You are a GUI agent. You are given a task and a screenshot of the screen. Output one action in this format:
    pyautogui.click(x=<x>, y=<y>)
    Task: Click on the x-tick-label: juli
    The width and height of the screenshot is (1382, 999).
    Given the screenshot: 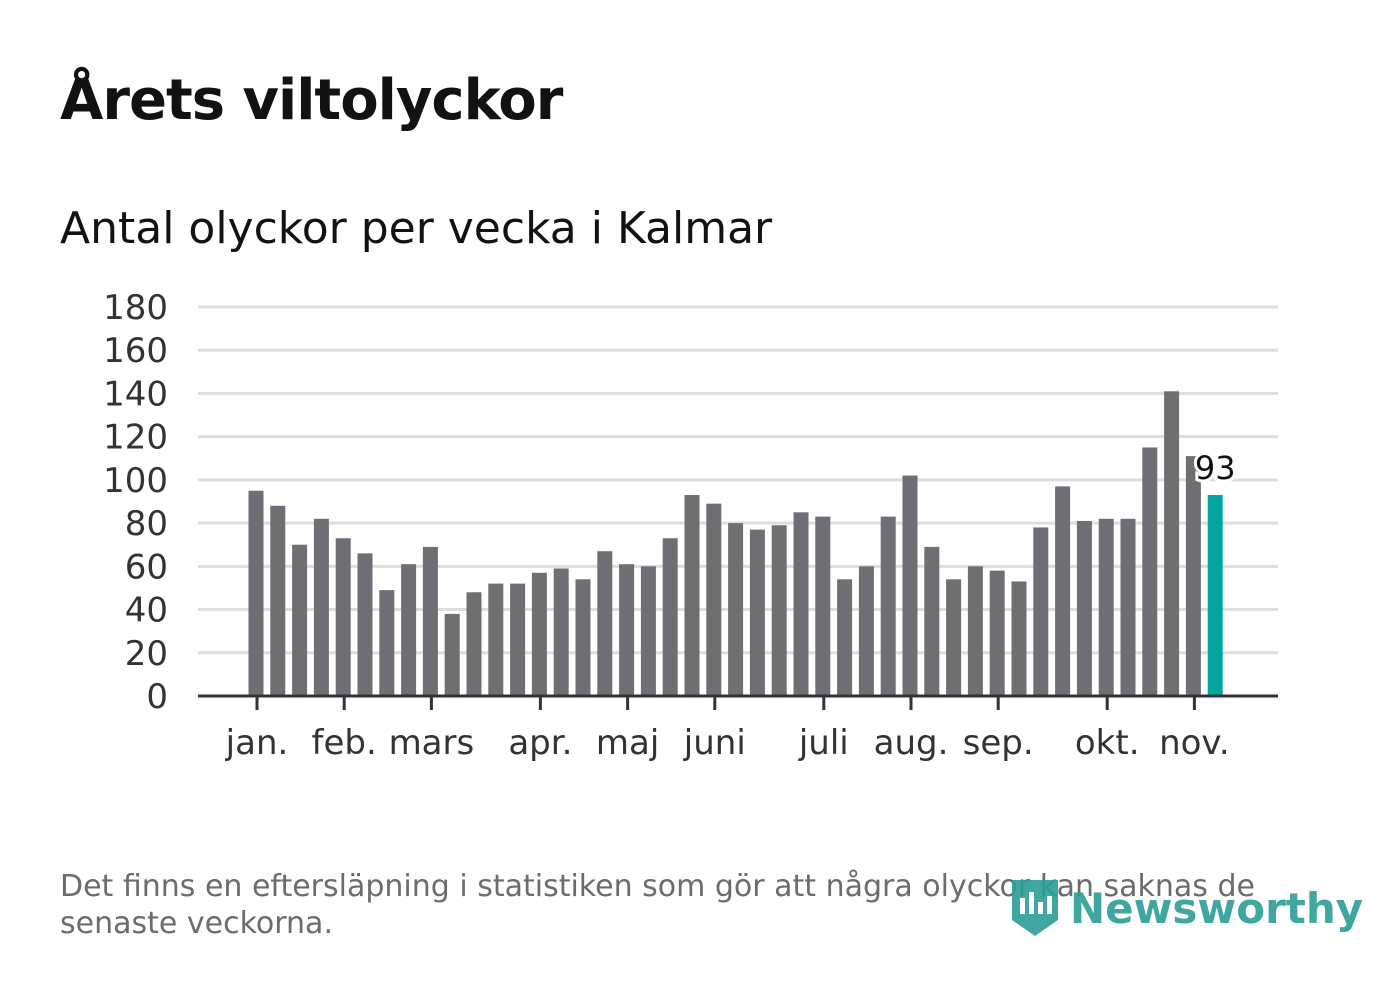 What is the action you would take?
    pyautogui.click(x=823, y=743)
    